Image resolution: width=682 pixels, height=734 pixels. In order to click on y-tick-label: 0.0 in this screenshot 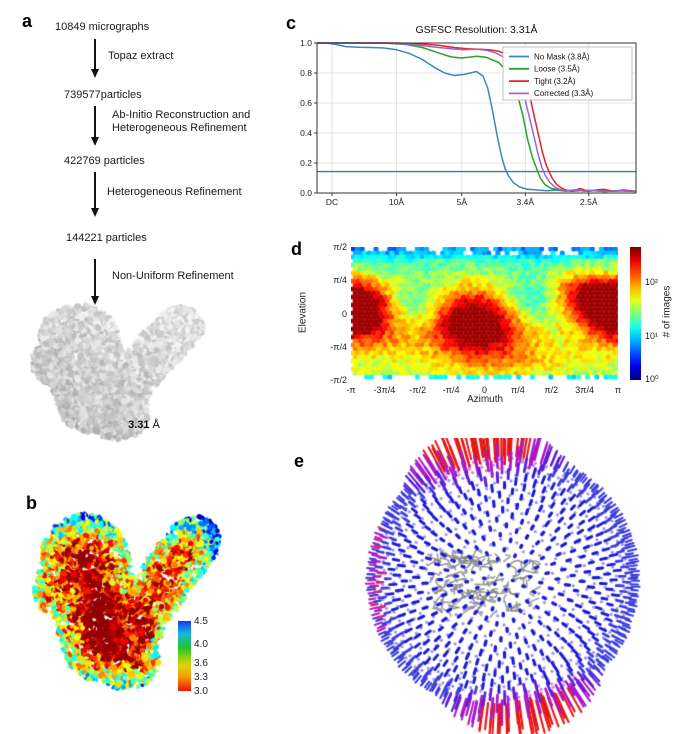, I will do `click(306, 193)`.